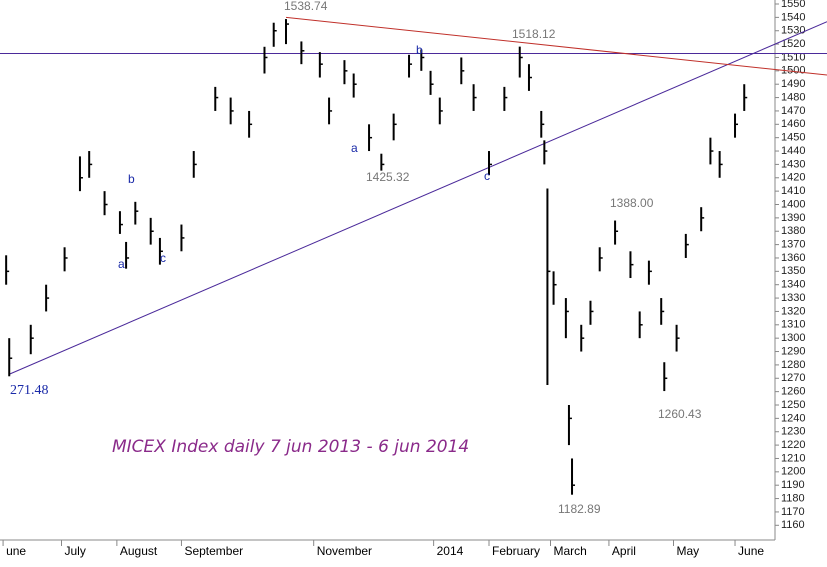 The height and width of the screenshot is (567, 827). What do you see at coordinates (632, 203) in the screenshot?
I see `annotation: 1388.00` at bounding box center [632, 203].